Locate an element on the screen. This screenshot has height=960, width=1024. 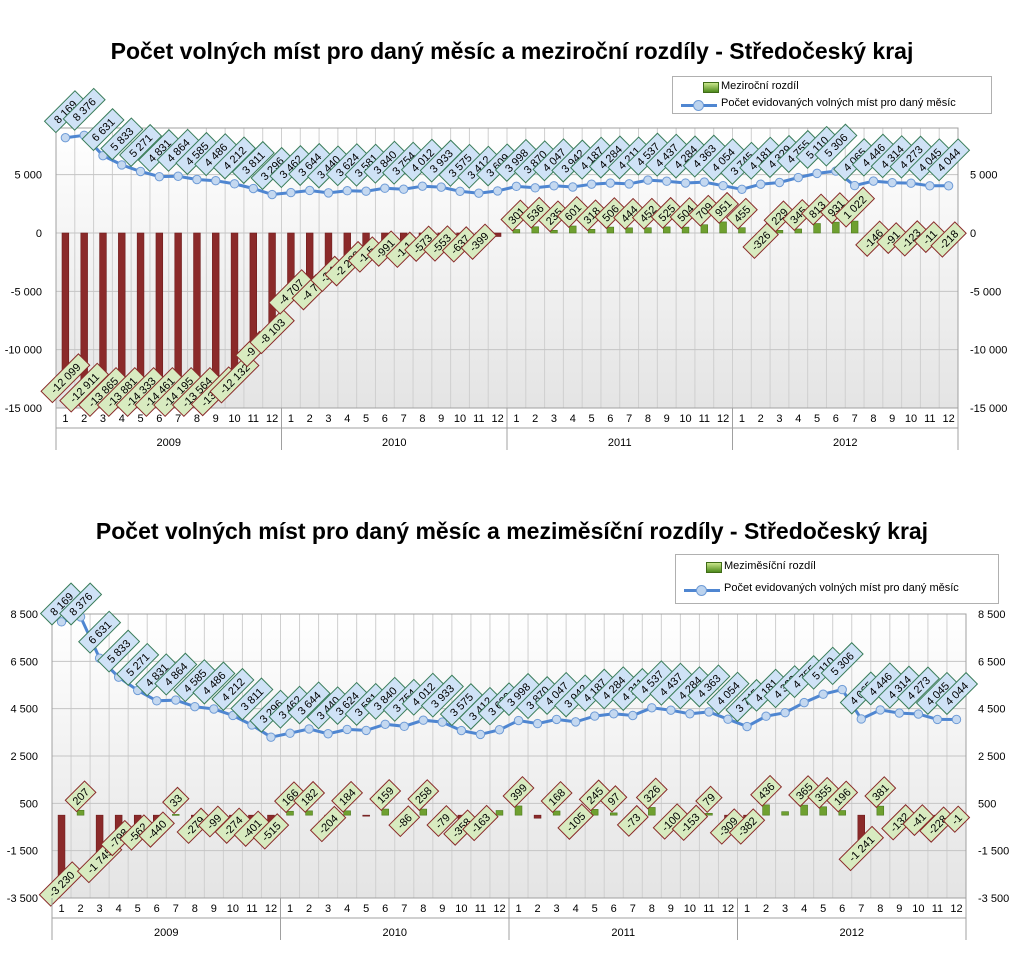
line-data-label: 4 273 is located at coordinates (918, 688).